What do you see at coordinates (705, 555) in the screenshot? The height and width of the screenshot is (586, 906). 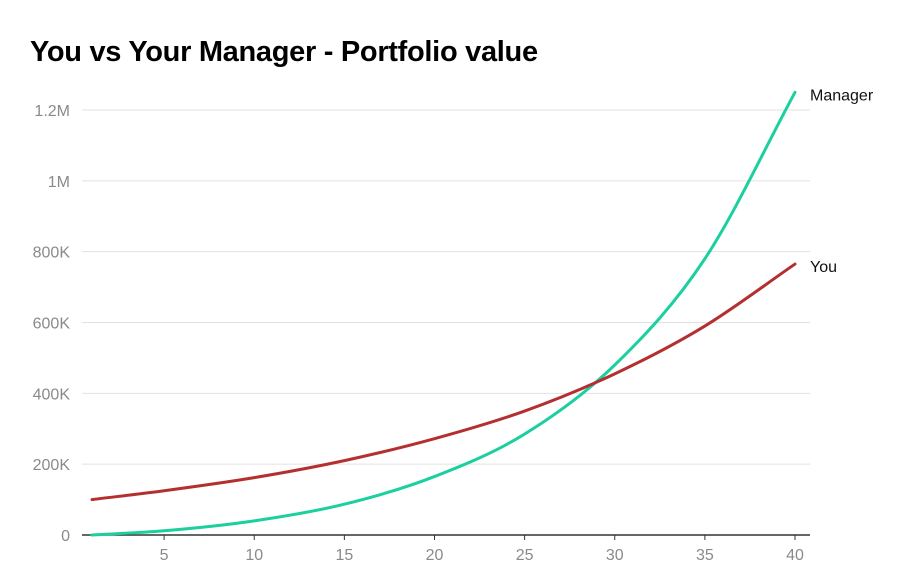 I see `x-tick-label: 35` at bounding box center [705, 555].